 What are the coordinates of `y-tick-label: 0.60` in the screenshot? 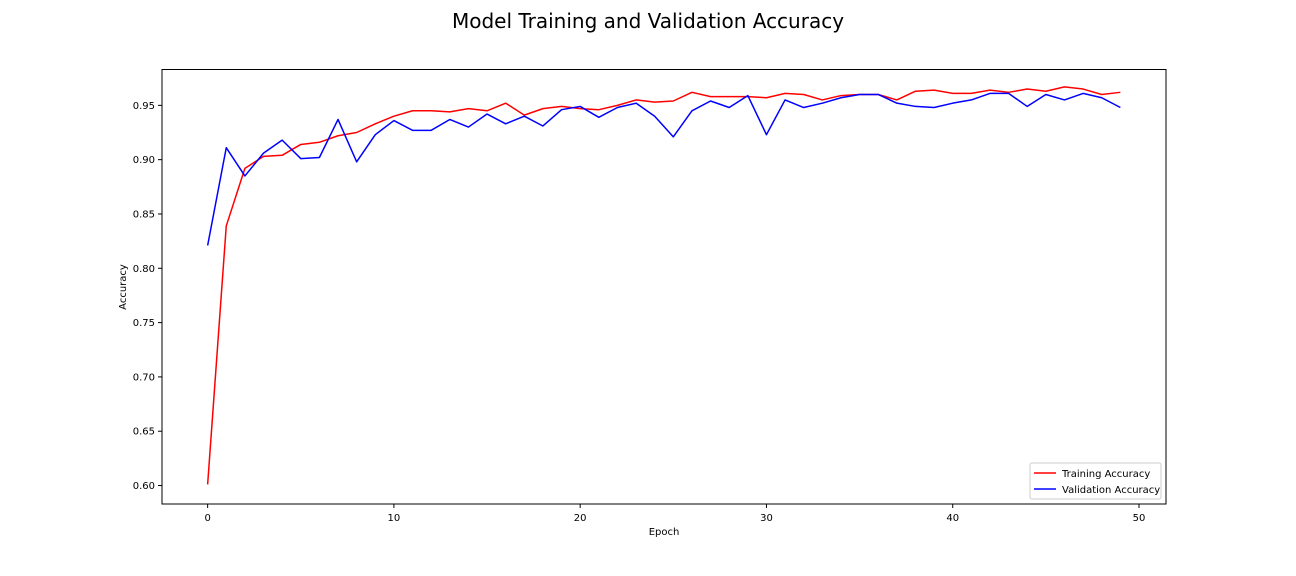 It's located at (144, 486).